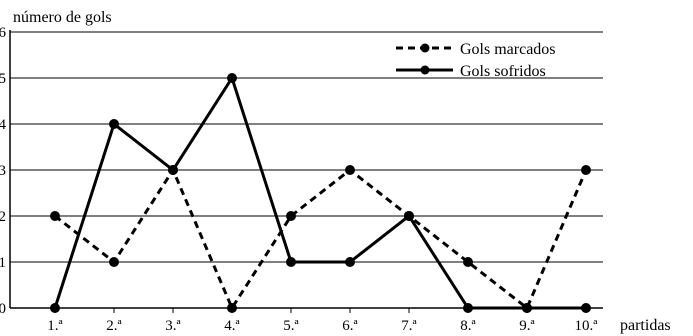  What do you see at coordinates (62, 17) in the screenshot?
I see `y-axis-title: número de gols` at bounding box center [62, 17].